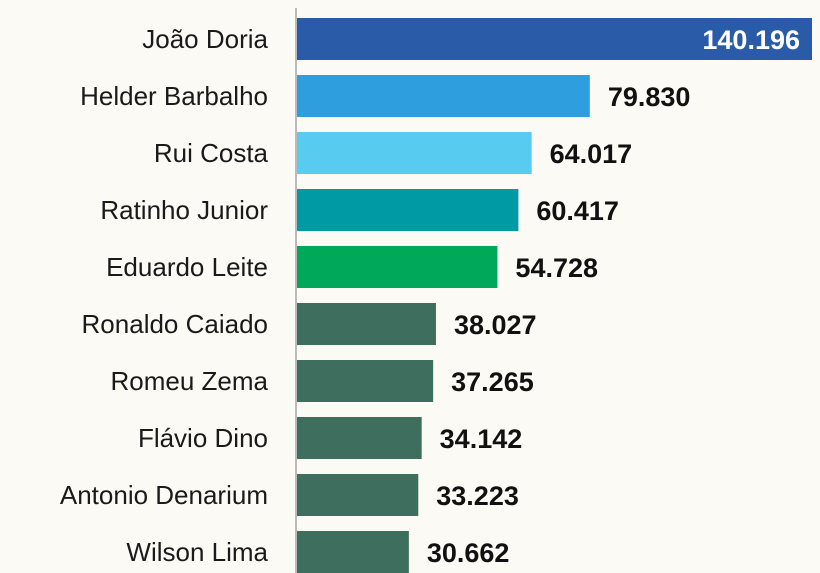 This screenshot has height=573, width=820. I want to click on value-label: 140.196, so click(751, 40).